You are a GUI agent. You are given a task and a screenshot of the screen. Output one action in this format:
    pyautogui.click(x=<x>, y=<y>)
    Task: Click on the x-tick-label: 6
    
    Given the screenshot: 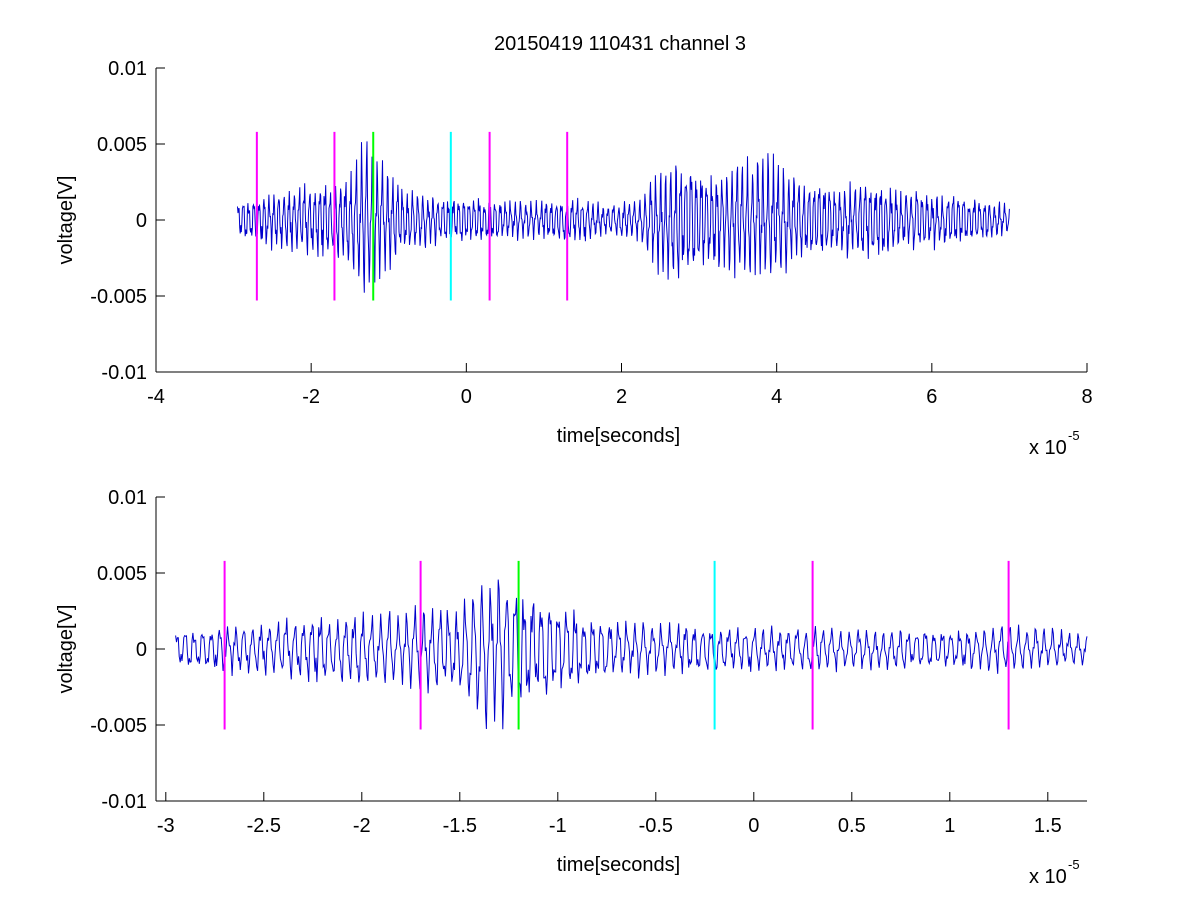 What is the action you would take?
    pyautogui.click(x=931, y=397)
    